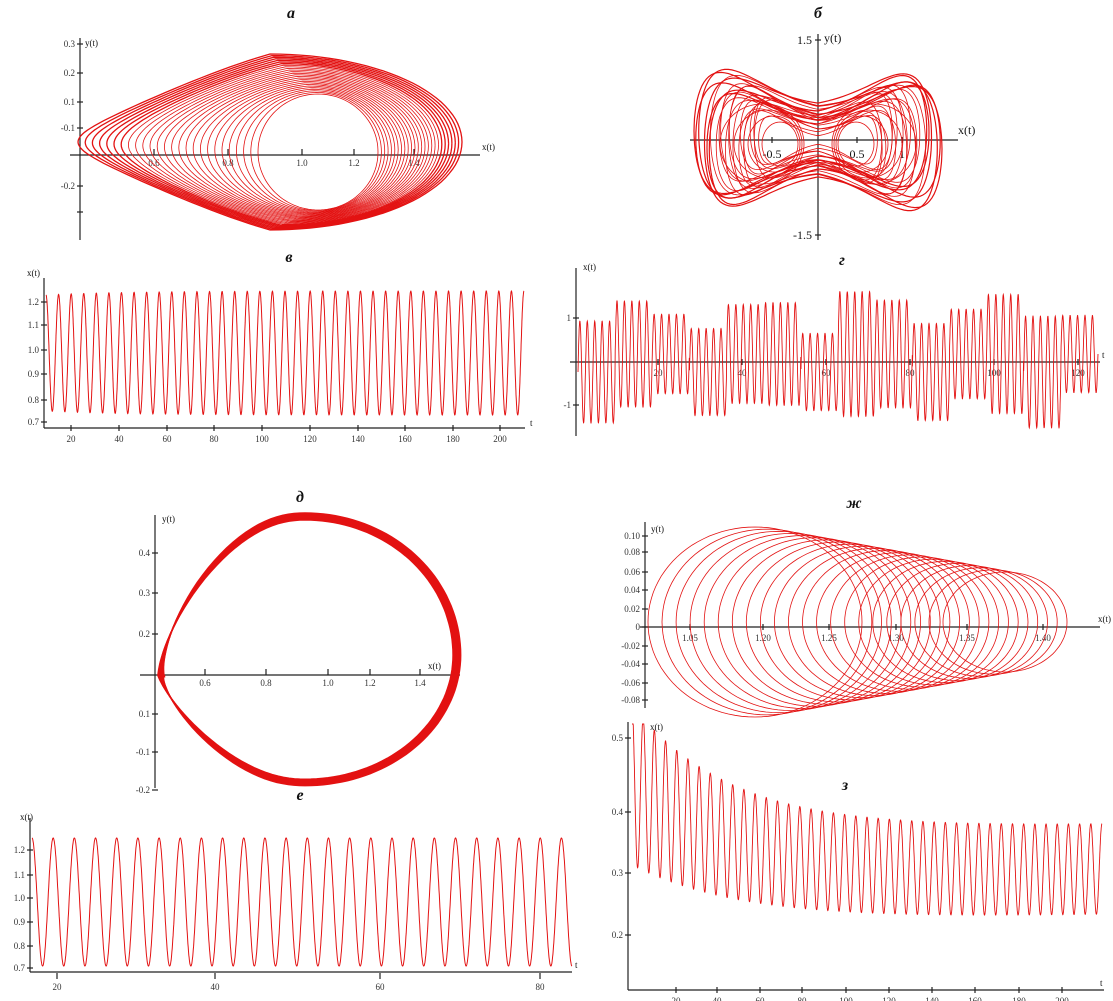 The image size is (1113, 1001). What do you see at coordinates (302, 163) in the screenshot?
I see `x-tick-label: 1.0` at bounding box center [302, 163].